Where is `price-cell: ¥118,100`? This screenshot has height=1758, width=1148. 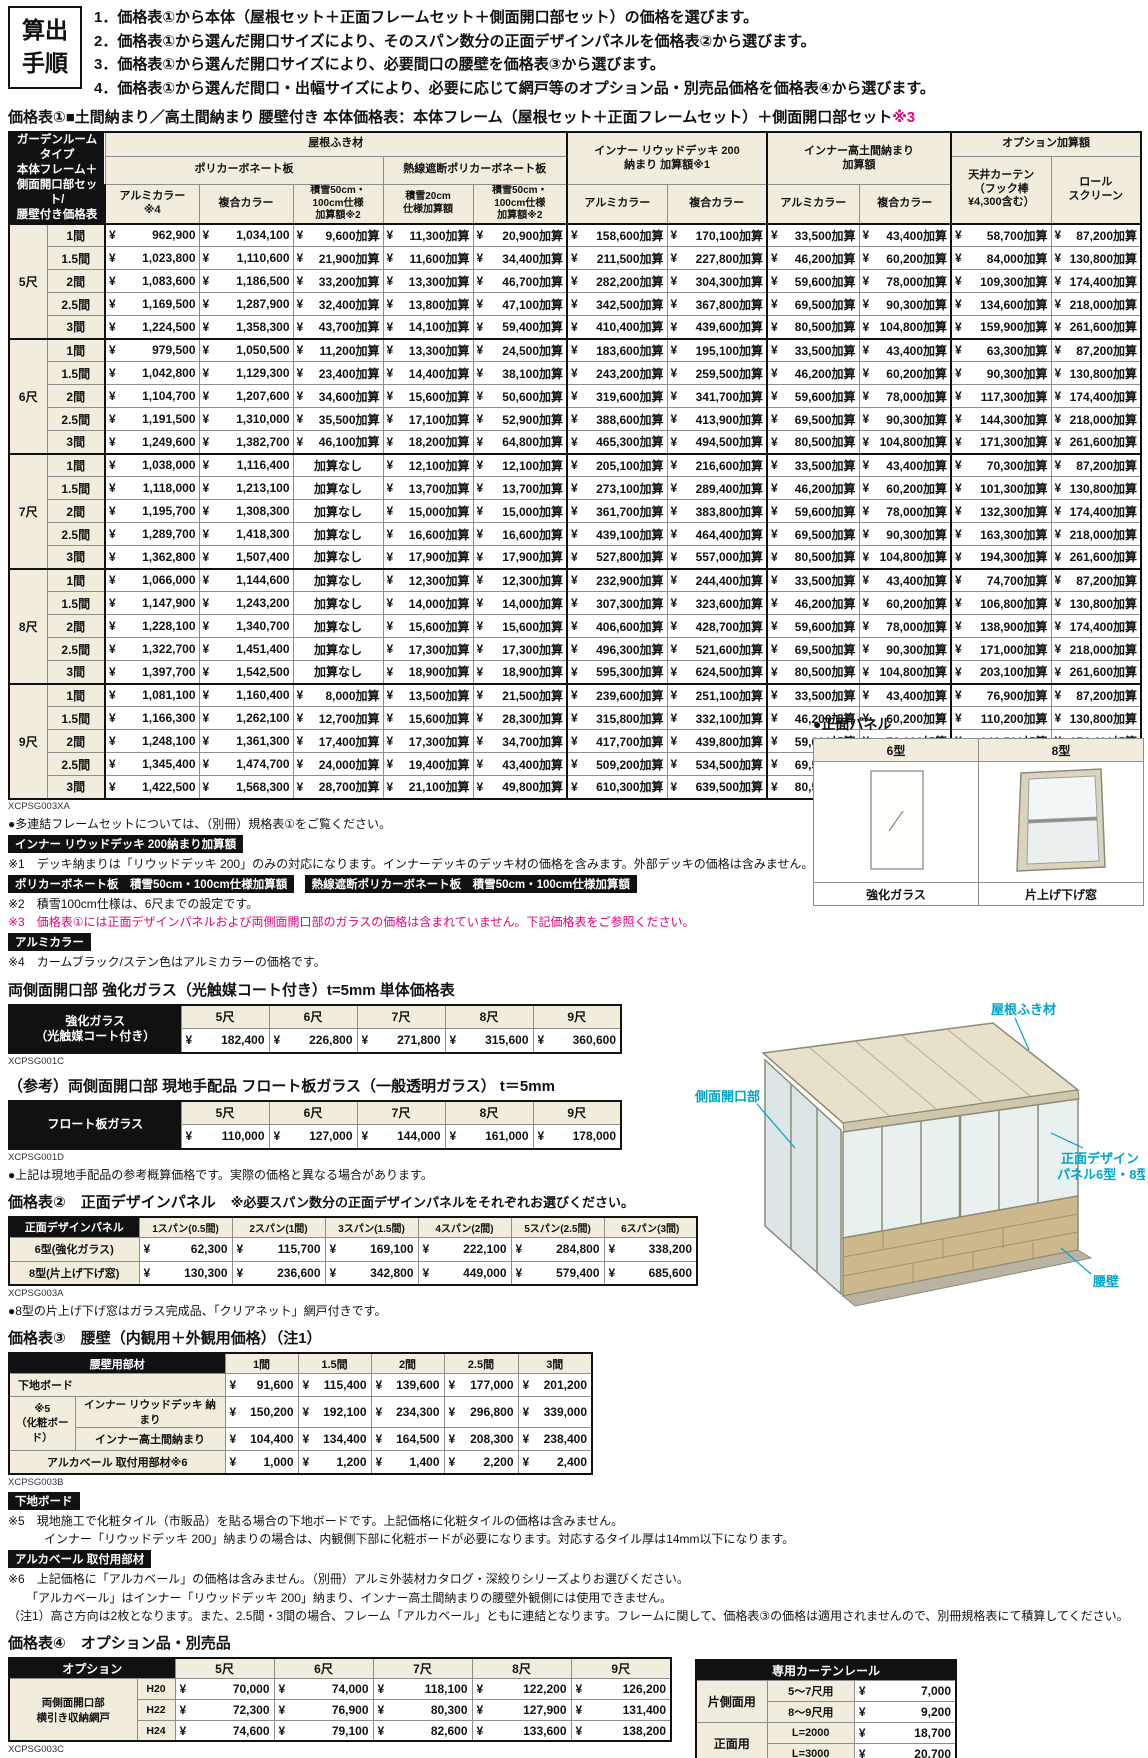
price-cell: ¥118,100 is located at coordinates (422, 1688).